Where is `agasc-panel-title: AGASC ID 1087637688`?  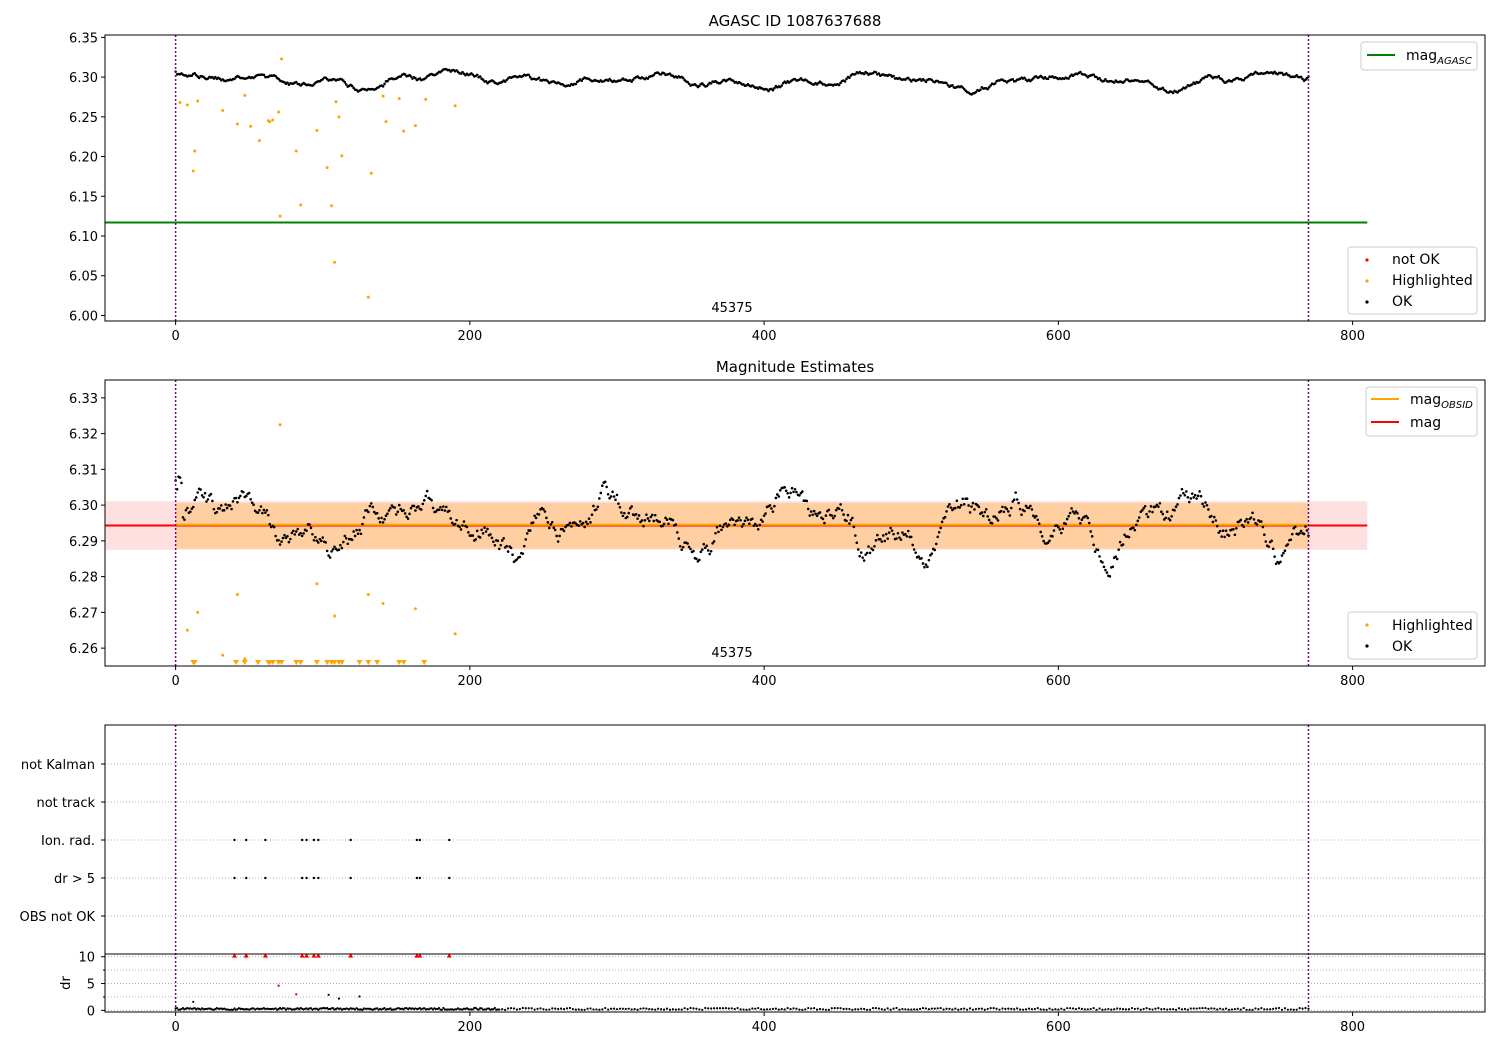
agasc-panel-title: AGASC ID 1087637688 is located at coordinates (795, 21).